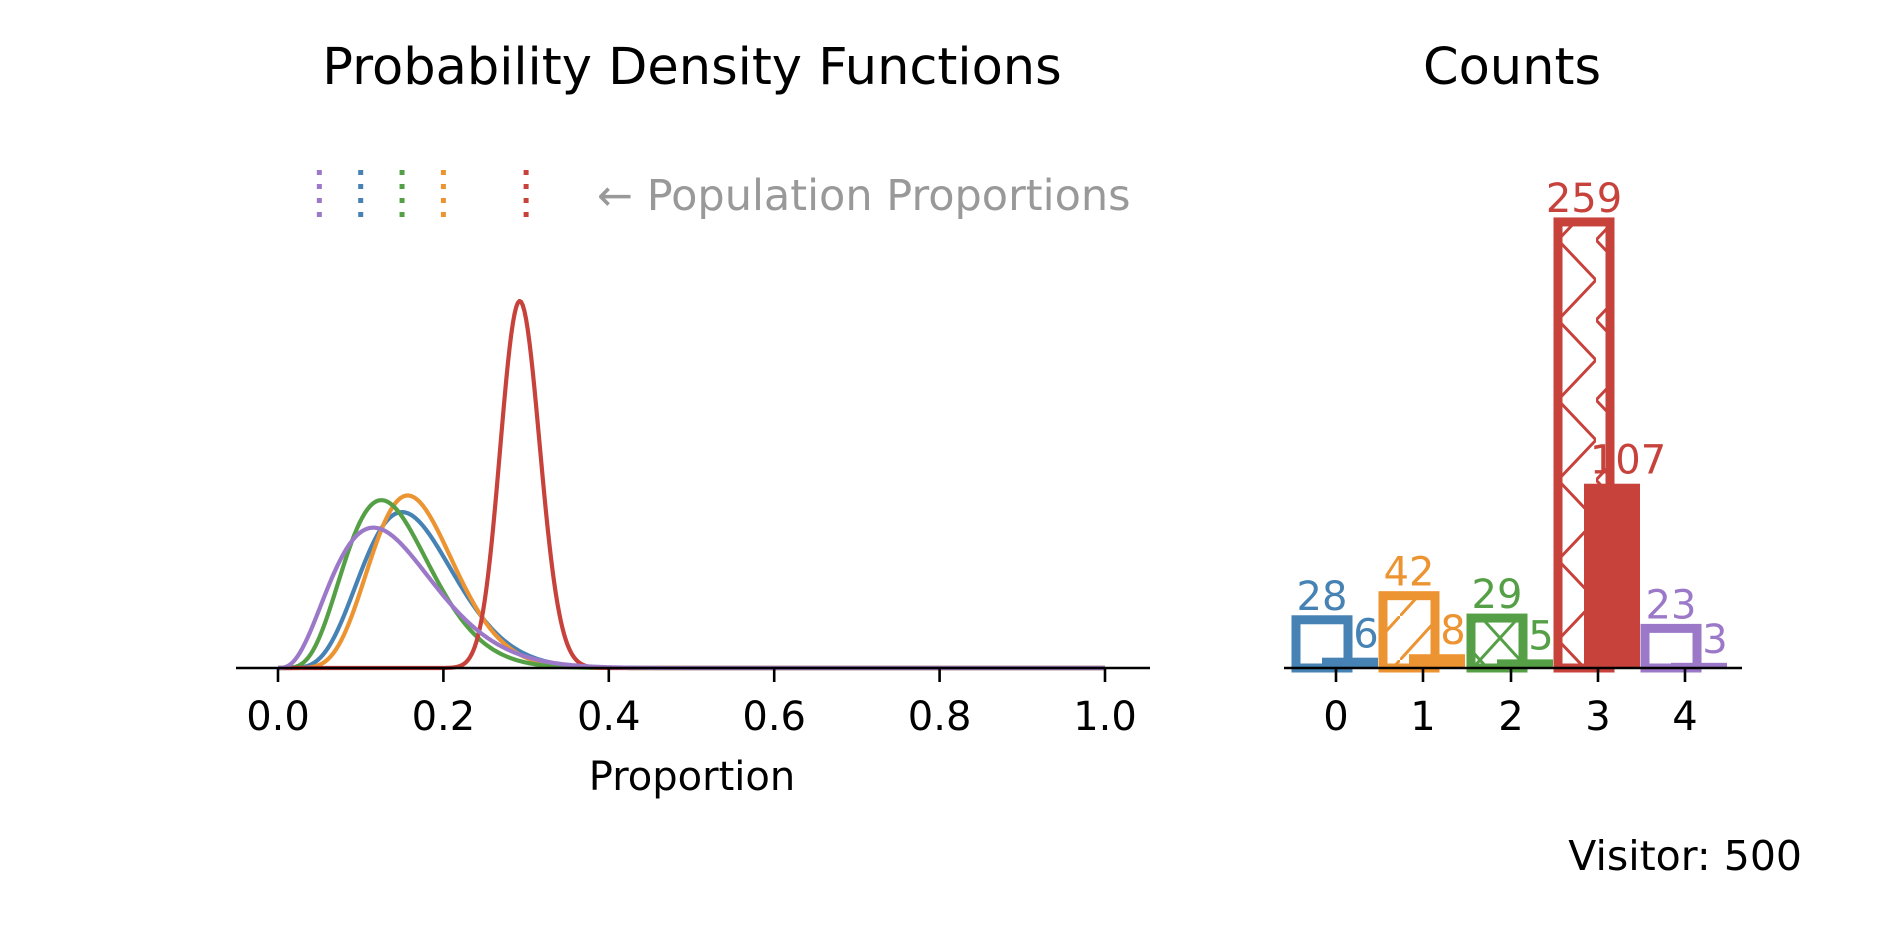 The height and width of the screenshot is (950, 1902). What do you see at coordinates (609, 717) in the screenshot?
I see `pdf-x-tick-label: 0.4` at bounding box center [609, 717].